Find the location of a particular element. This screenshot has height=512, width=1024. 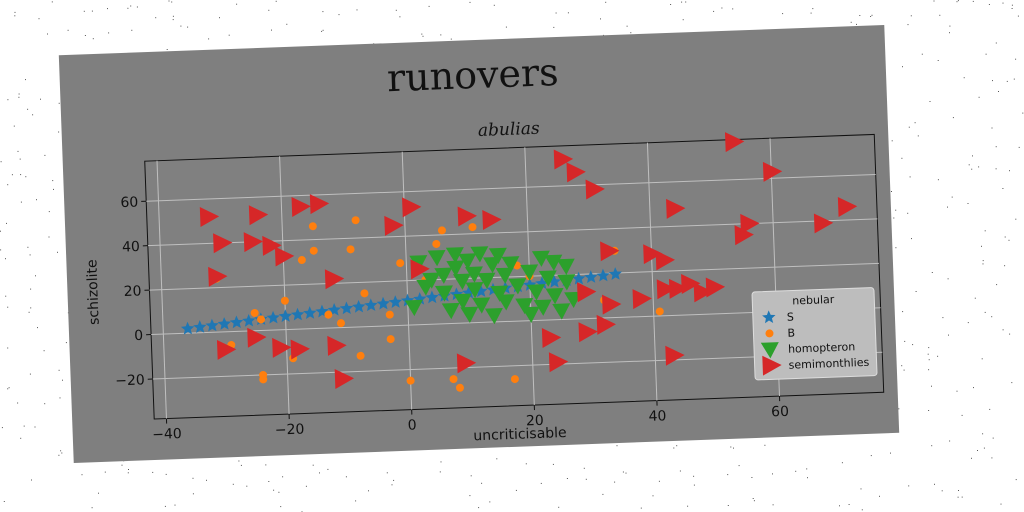

legend-entry: B is located at coordinates (780, 333).